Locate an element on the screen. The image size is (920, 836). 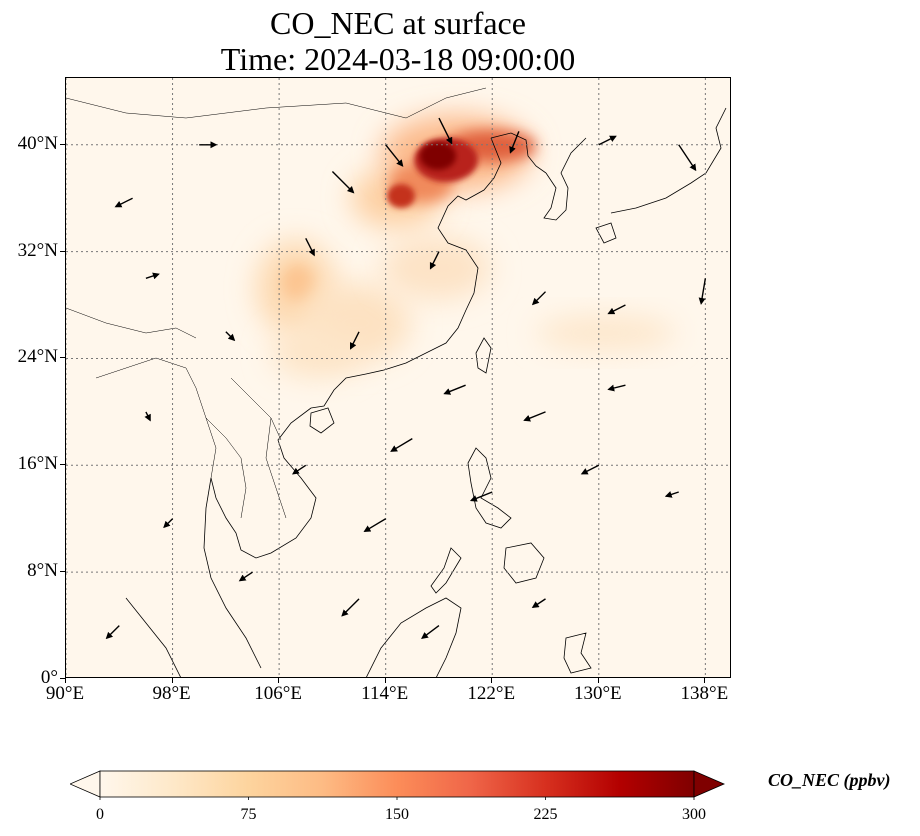
colorbar-ticks is located at coordinates (397, 798).